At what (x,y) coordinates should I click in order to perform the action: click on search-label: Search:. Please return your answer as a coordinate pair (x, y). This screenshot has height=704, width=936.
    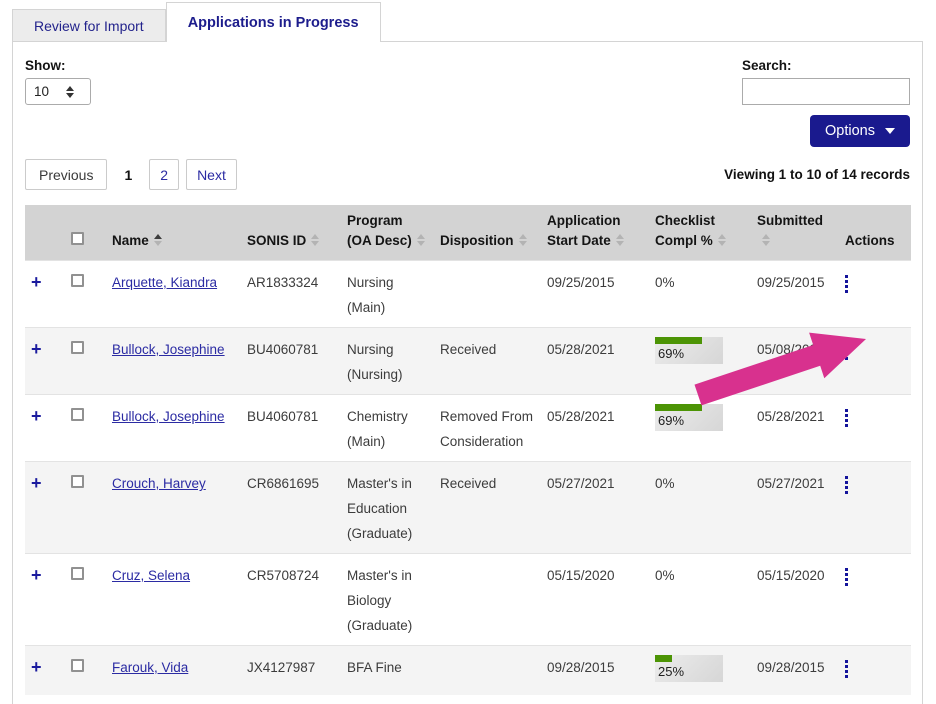
    Looking at the image, I should click on (767, 65).